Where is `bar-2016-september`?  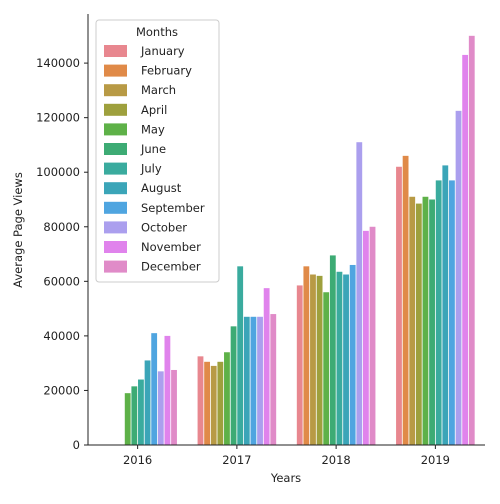
bar-2016-september is located at coordinates (154, 389).